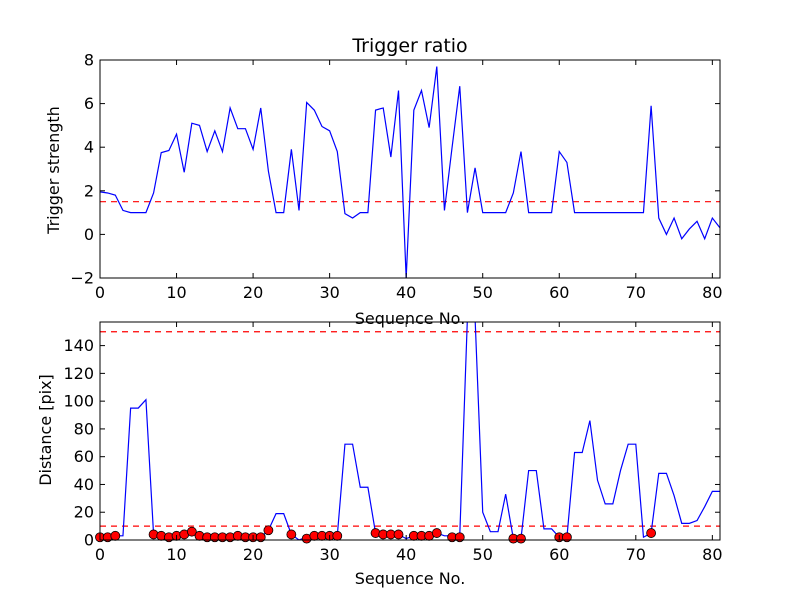 This screenshot has width=800, height=600. I want to click on y-axis-label: Distance [pix], so click(45, 430).